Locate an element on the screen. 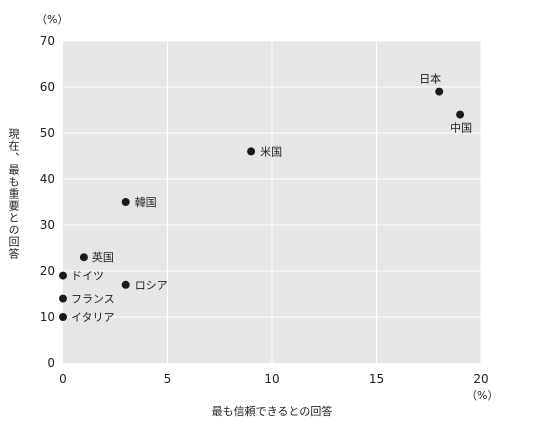  x-tick-label: 5 is located at coordinates (168, 379).